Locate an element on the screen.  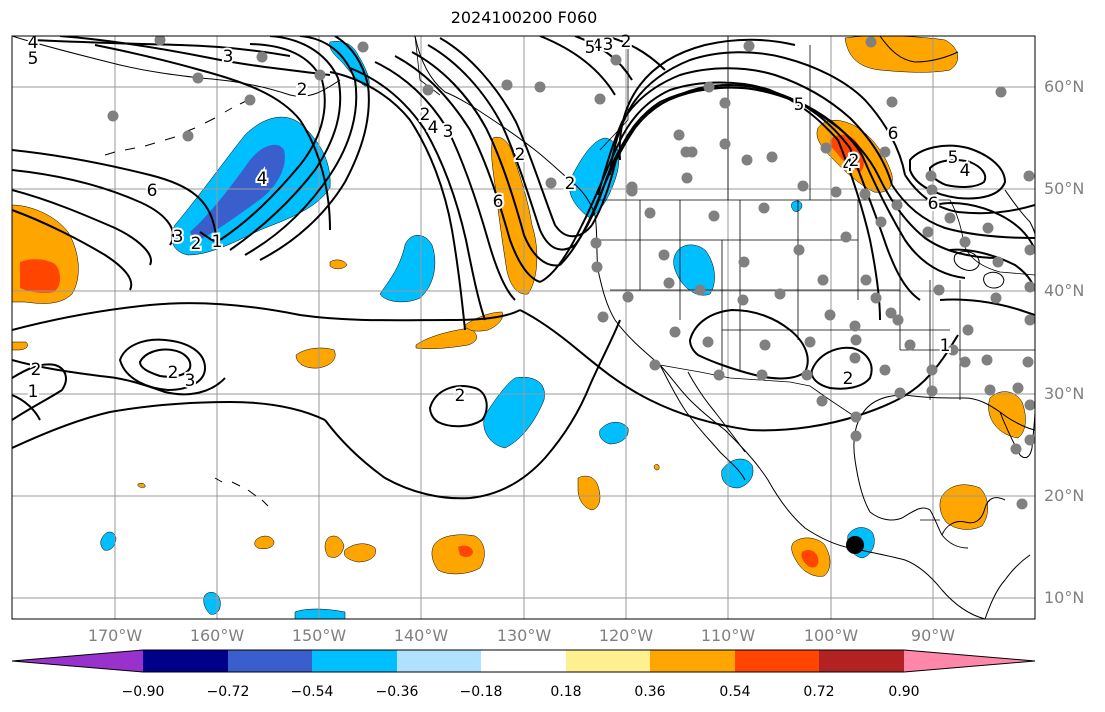
lon-label-170w: 170°W is located at coordinates (115, 635).